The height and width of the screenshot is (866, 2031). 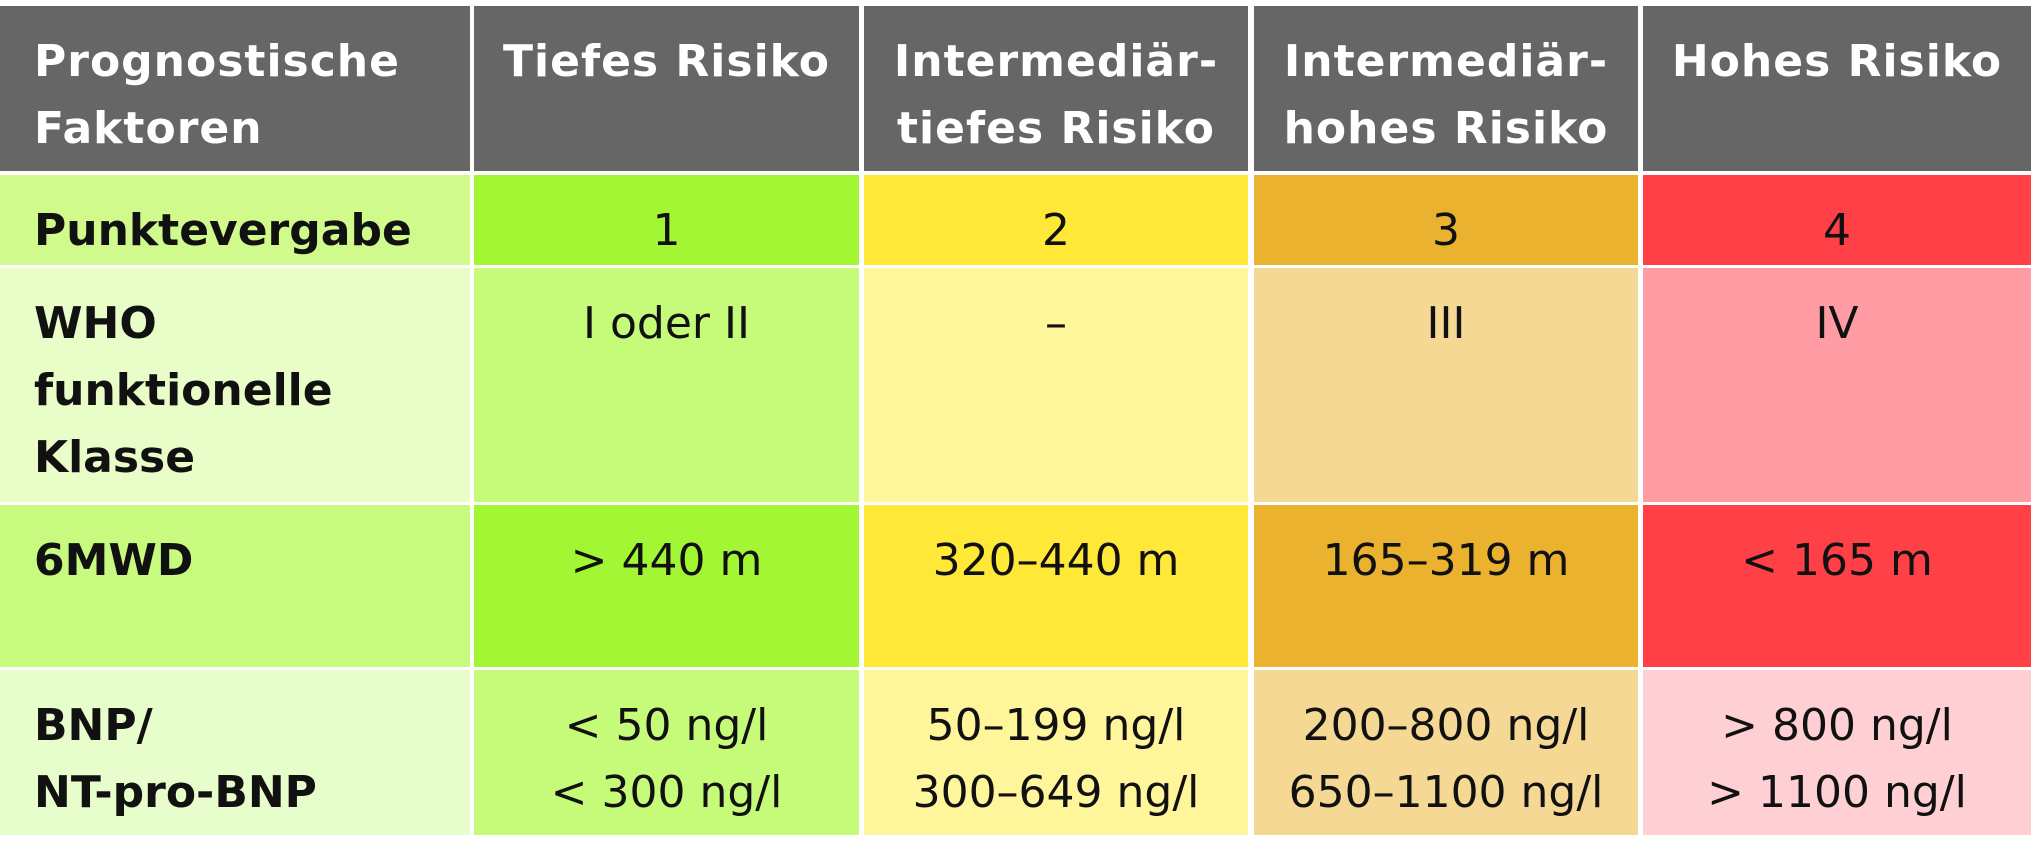 What do you see at coordinates (666, 586) in the screenshot?
I see `table-cell: > 440 m` at bounding box center [666, 586].